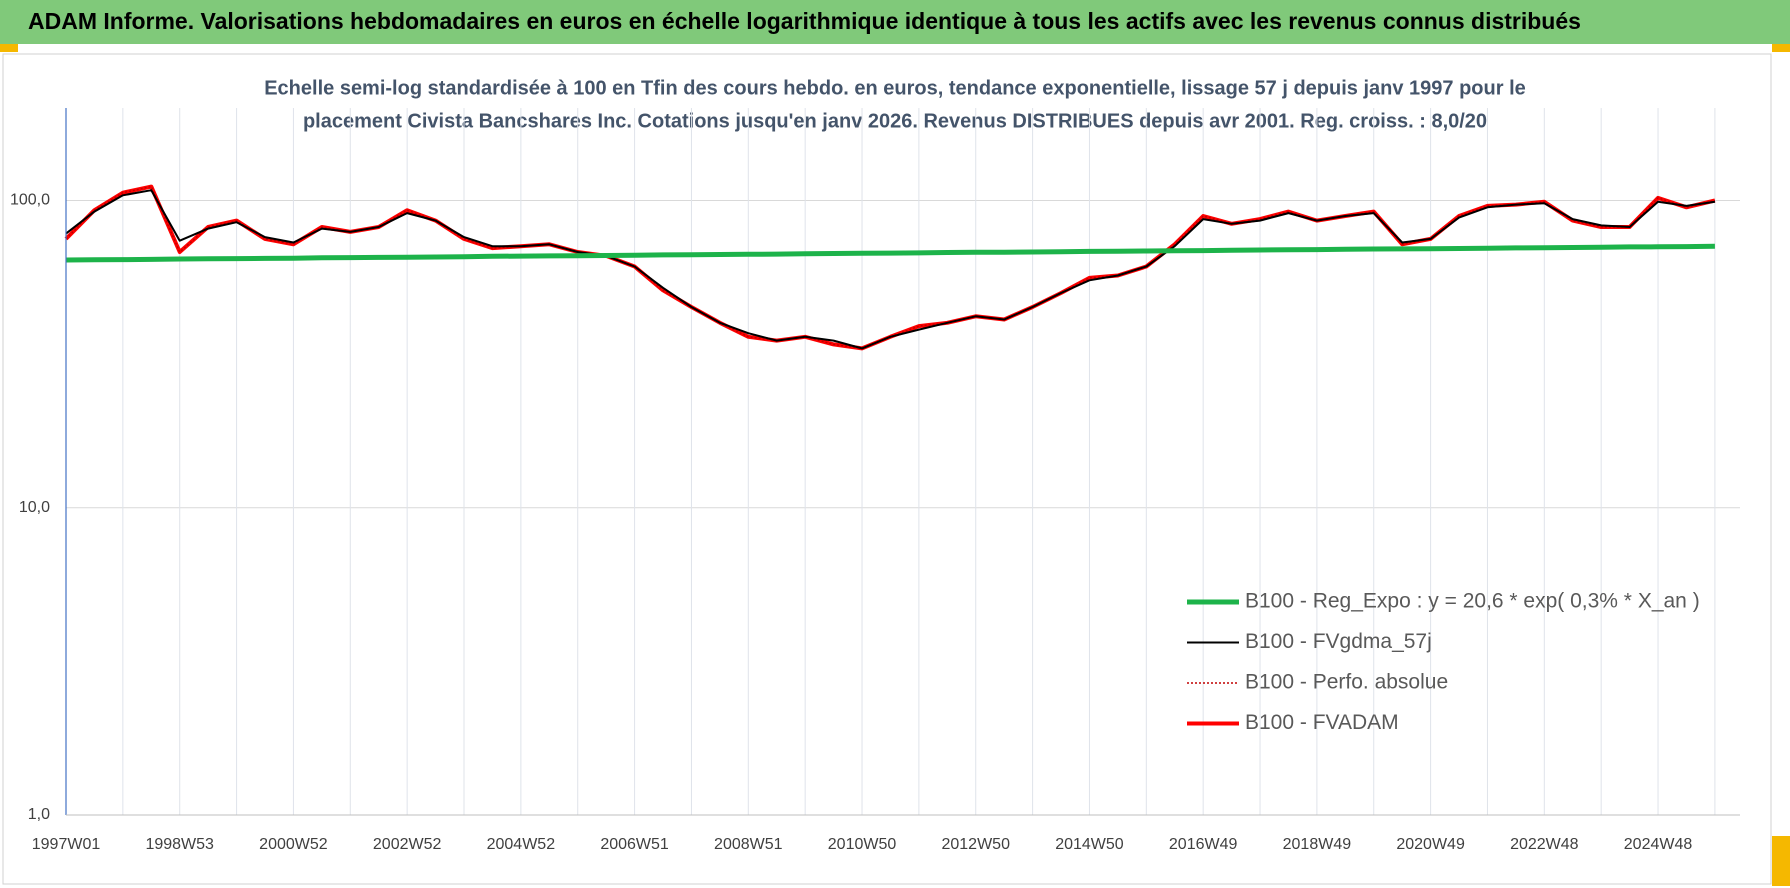 The width and height of the screenshot is (1790, 888). What do you see at coordinates (862, 844) in the screenshot?
I see `x-tick-label: 2010W50` at bounding box center [862, 844].